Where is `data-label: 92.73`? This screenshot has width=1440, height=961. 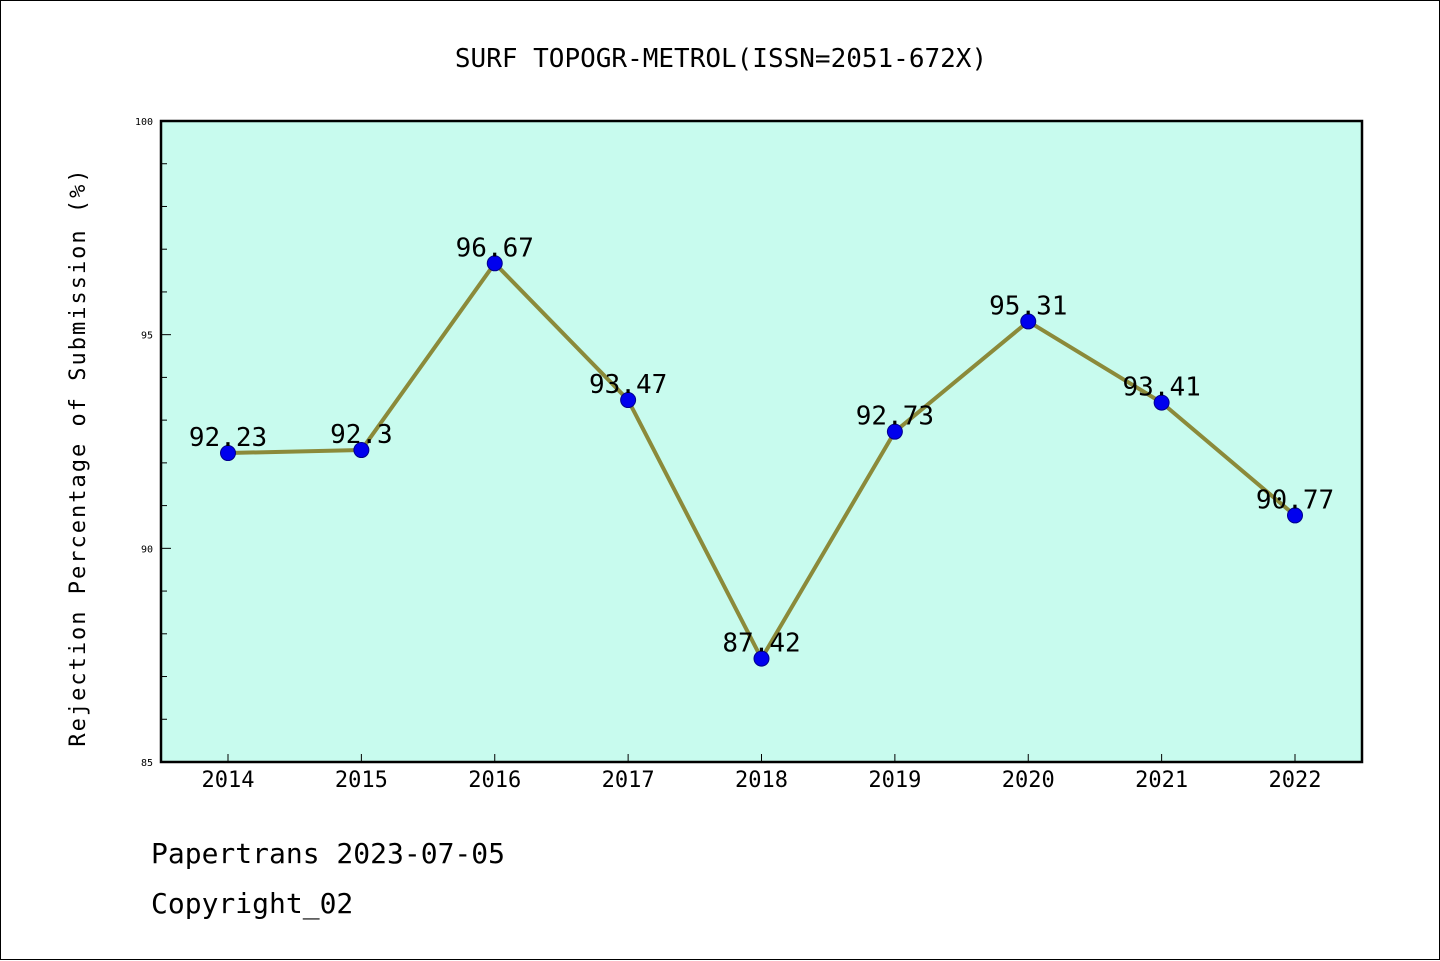 data-label: 92.73 is located at coordinates (895, 417).